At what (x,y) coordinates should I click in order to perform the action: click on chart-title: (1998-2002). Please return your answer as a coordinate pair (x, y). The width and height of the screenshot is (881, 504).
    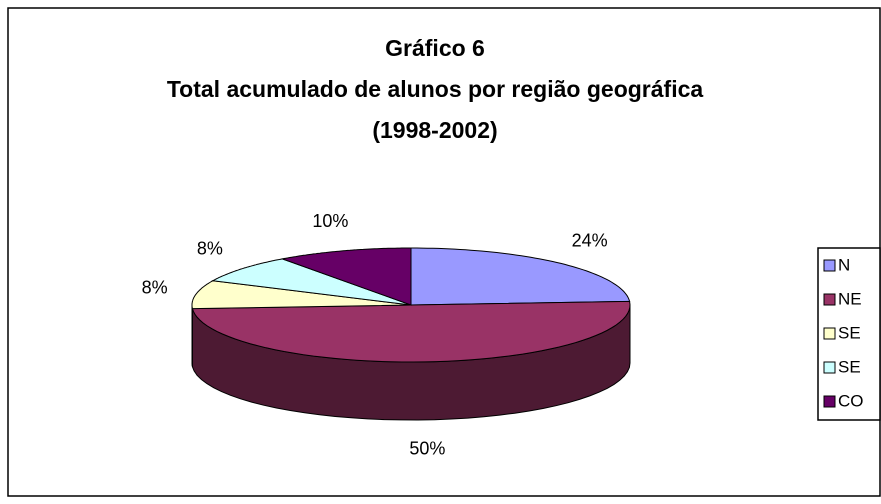
    Looking at the image, I should click on (434, 130).